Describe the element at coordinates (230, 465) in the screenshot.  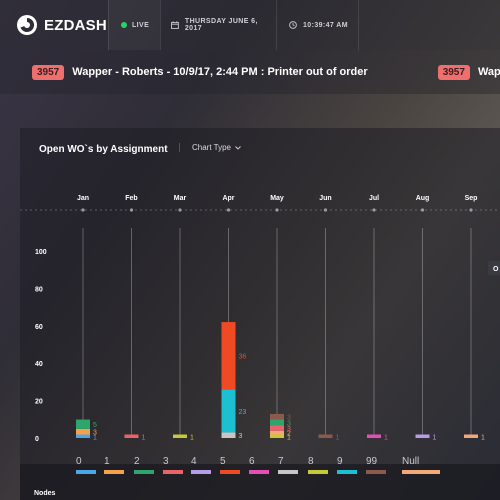
I see `legend-item-5: 5` at that location.